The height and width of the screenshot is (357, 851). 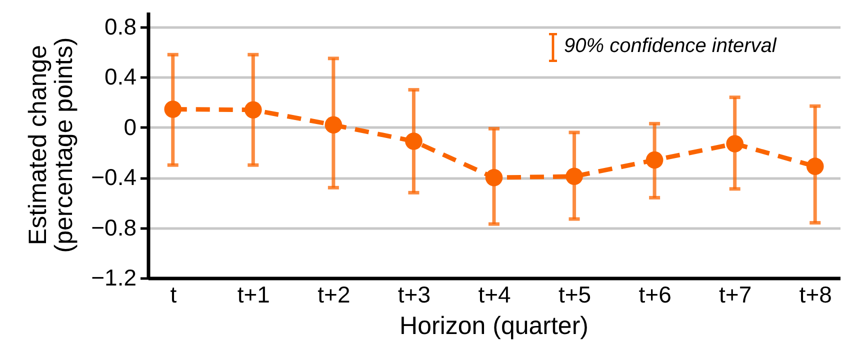 What do you see at coordinates (113, 277) in the screenshot?
I see `y-tick-label: −1.2` at bounding box center [113, 277].